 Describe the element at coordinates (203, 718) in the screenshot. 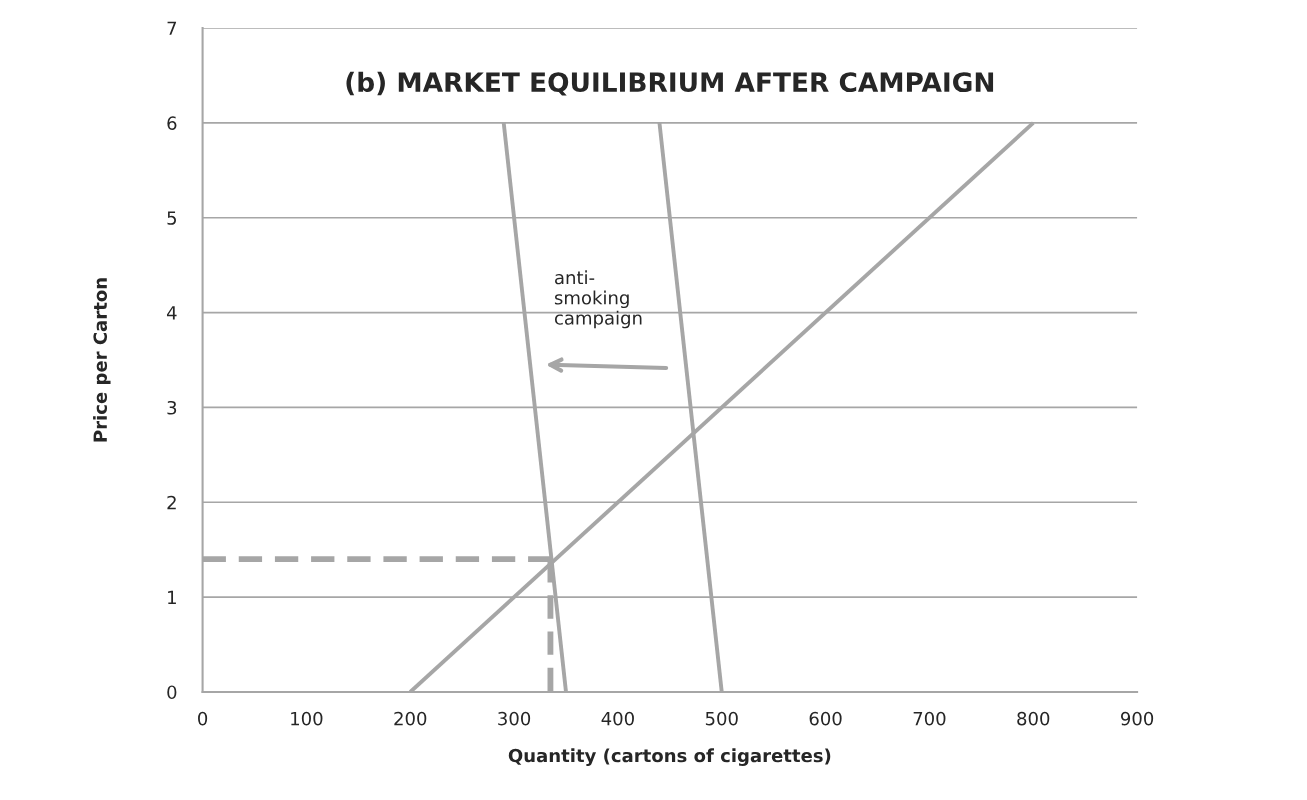

I see `x-tick-label: 0` at that location.